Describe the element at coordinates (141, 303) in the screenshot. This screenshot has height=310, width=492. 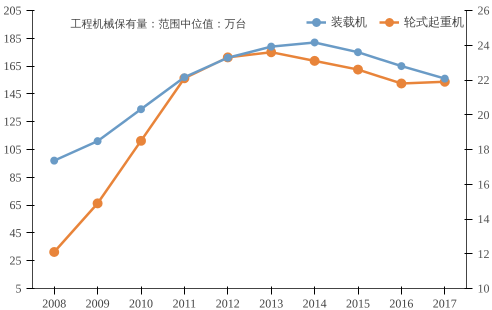
I see `x-tick-label: 2010` at that location.